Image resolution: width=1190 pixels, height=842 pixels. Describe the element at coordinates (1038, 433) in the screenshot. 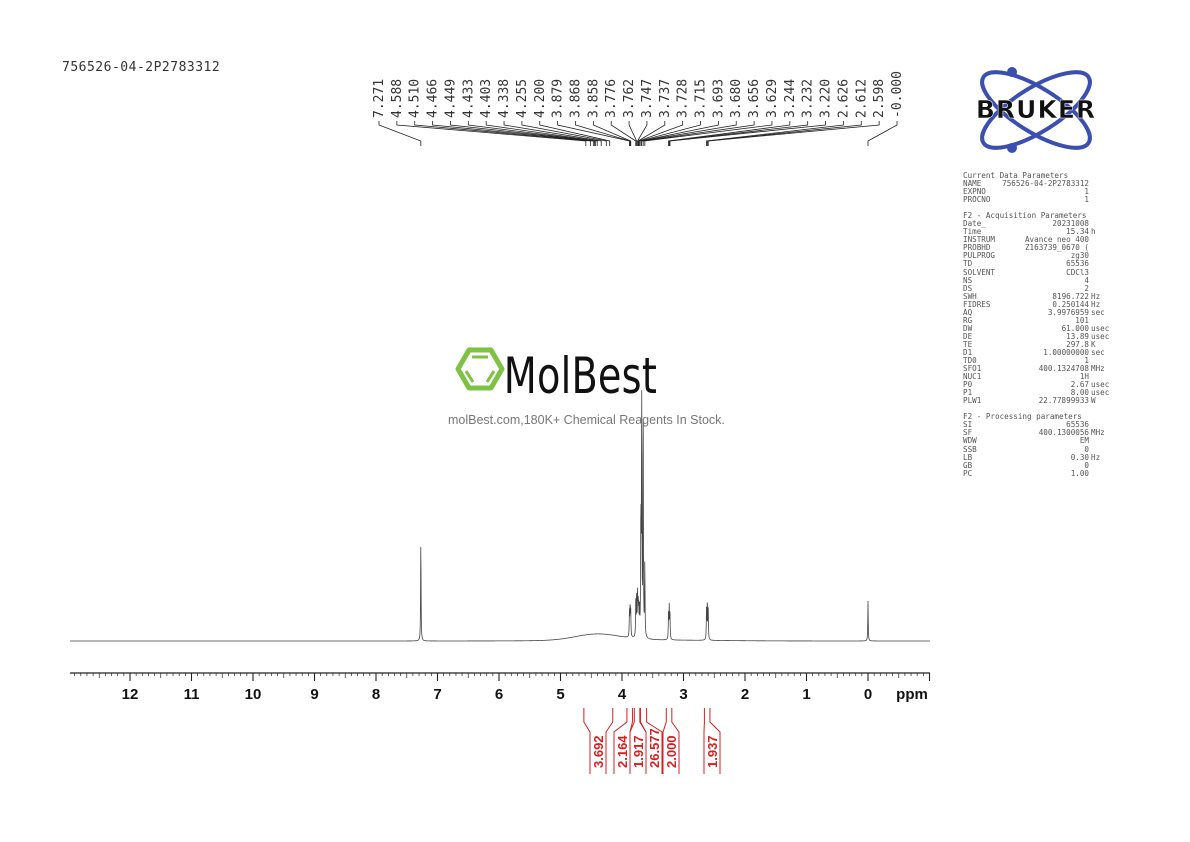

I see `param-row: SF 400.1300056 MHz` at that location.